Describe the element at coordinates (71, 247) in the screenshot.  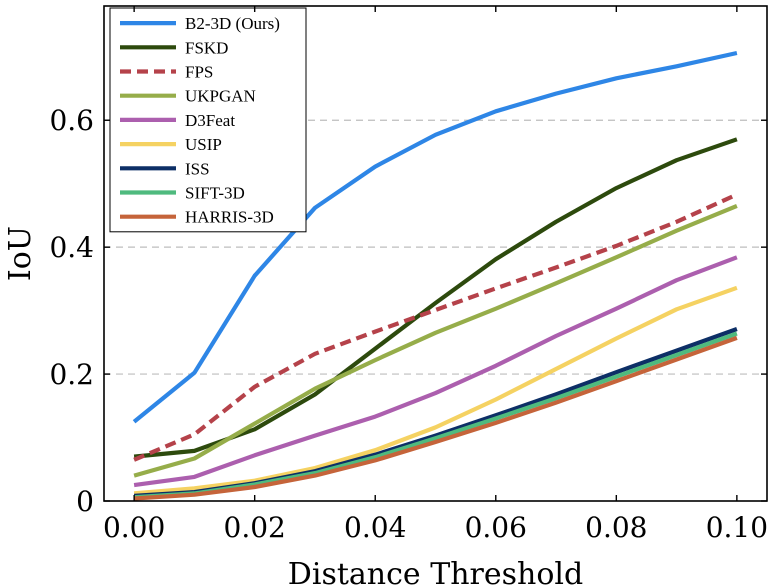
I see `y-tick-label-2: 0.4` at that location.